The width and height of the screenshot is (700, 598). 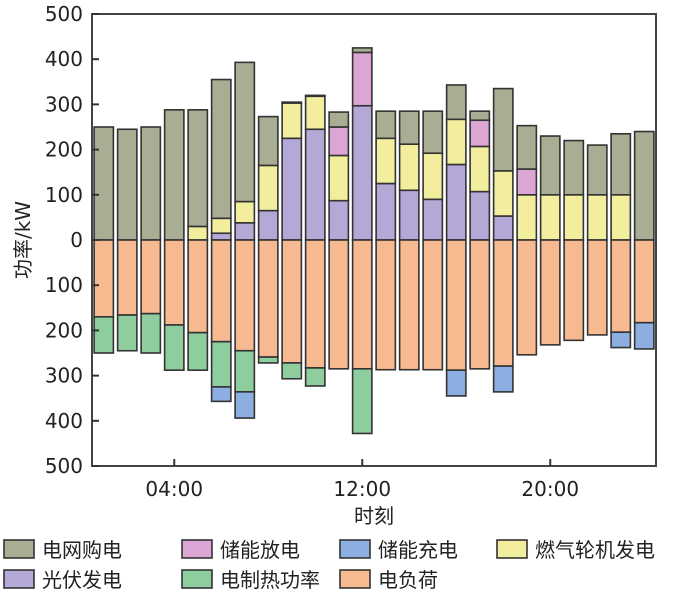 I want to click on x-tick-label: 04:00, so click(x=174, y=489).